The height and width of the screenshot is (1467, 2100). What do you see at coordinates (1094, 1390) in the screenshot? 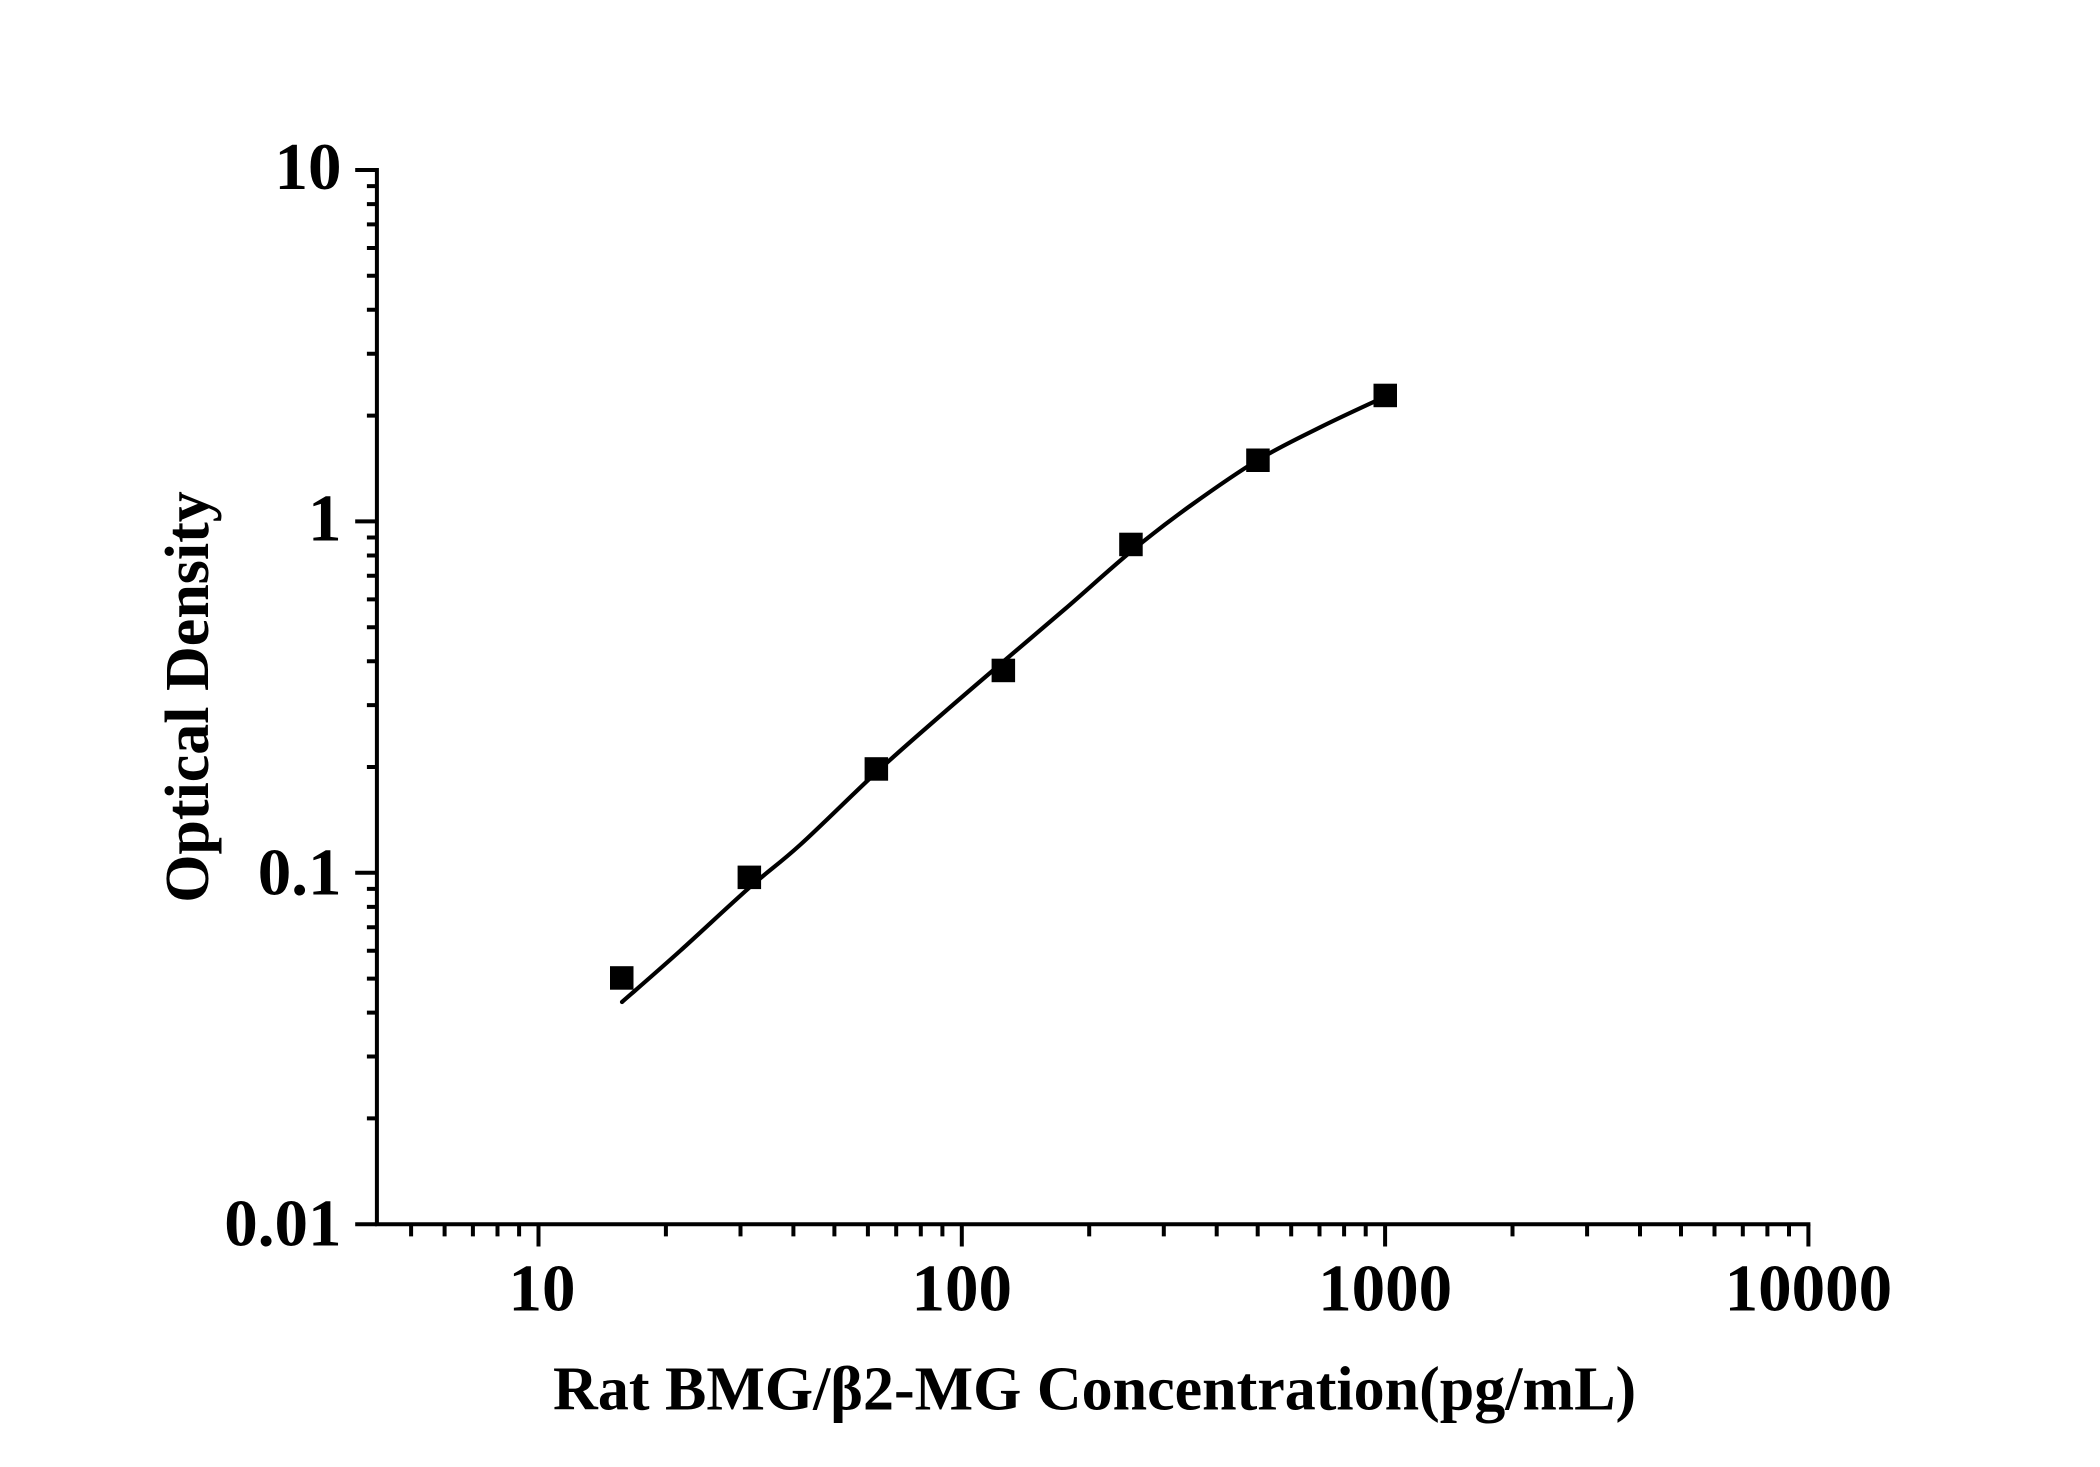
I see `svg-text:Rat BMG/β2-MG Concentration(pg: Rat BMG/β2-MG Concentration(pg/mL)` at bounding box center [1094, 1390].